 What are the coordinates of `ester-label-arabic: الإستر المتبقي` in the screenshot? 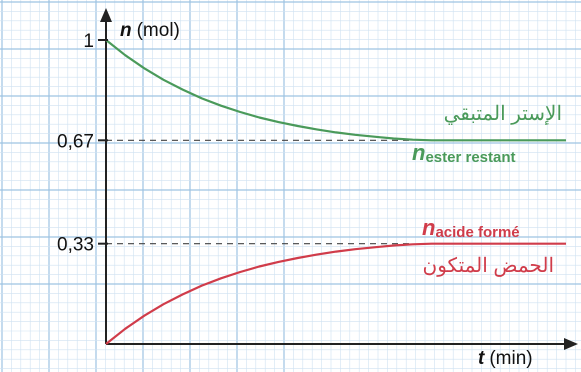 It's located at (503, 114).